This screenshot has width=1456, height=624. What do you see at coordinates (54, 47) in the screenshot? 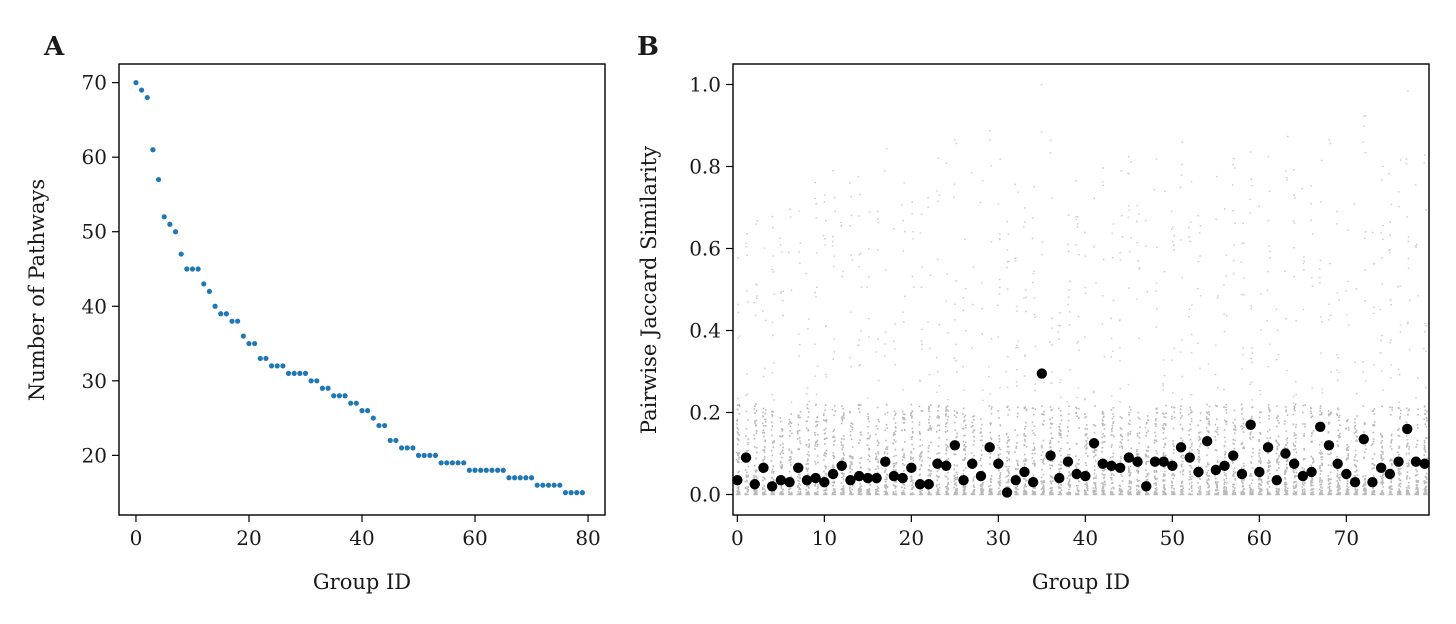
I see `panel-a-letter: A` at bounding box center [54, 47].